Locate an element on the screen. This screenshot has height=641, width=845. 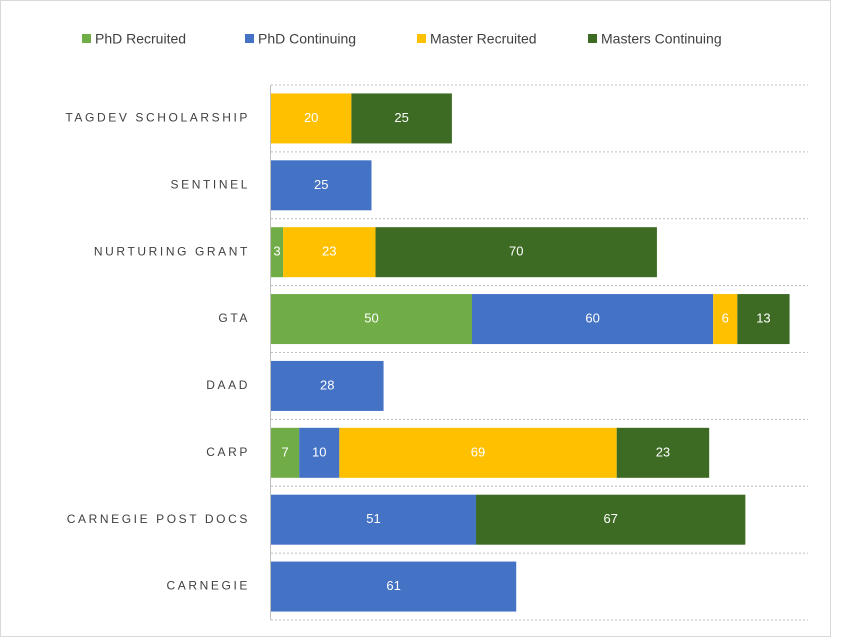
data-label: 69 is located at coordinates (478, 451).